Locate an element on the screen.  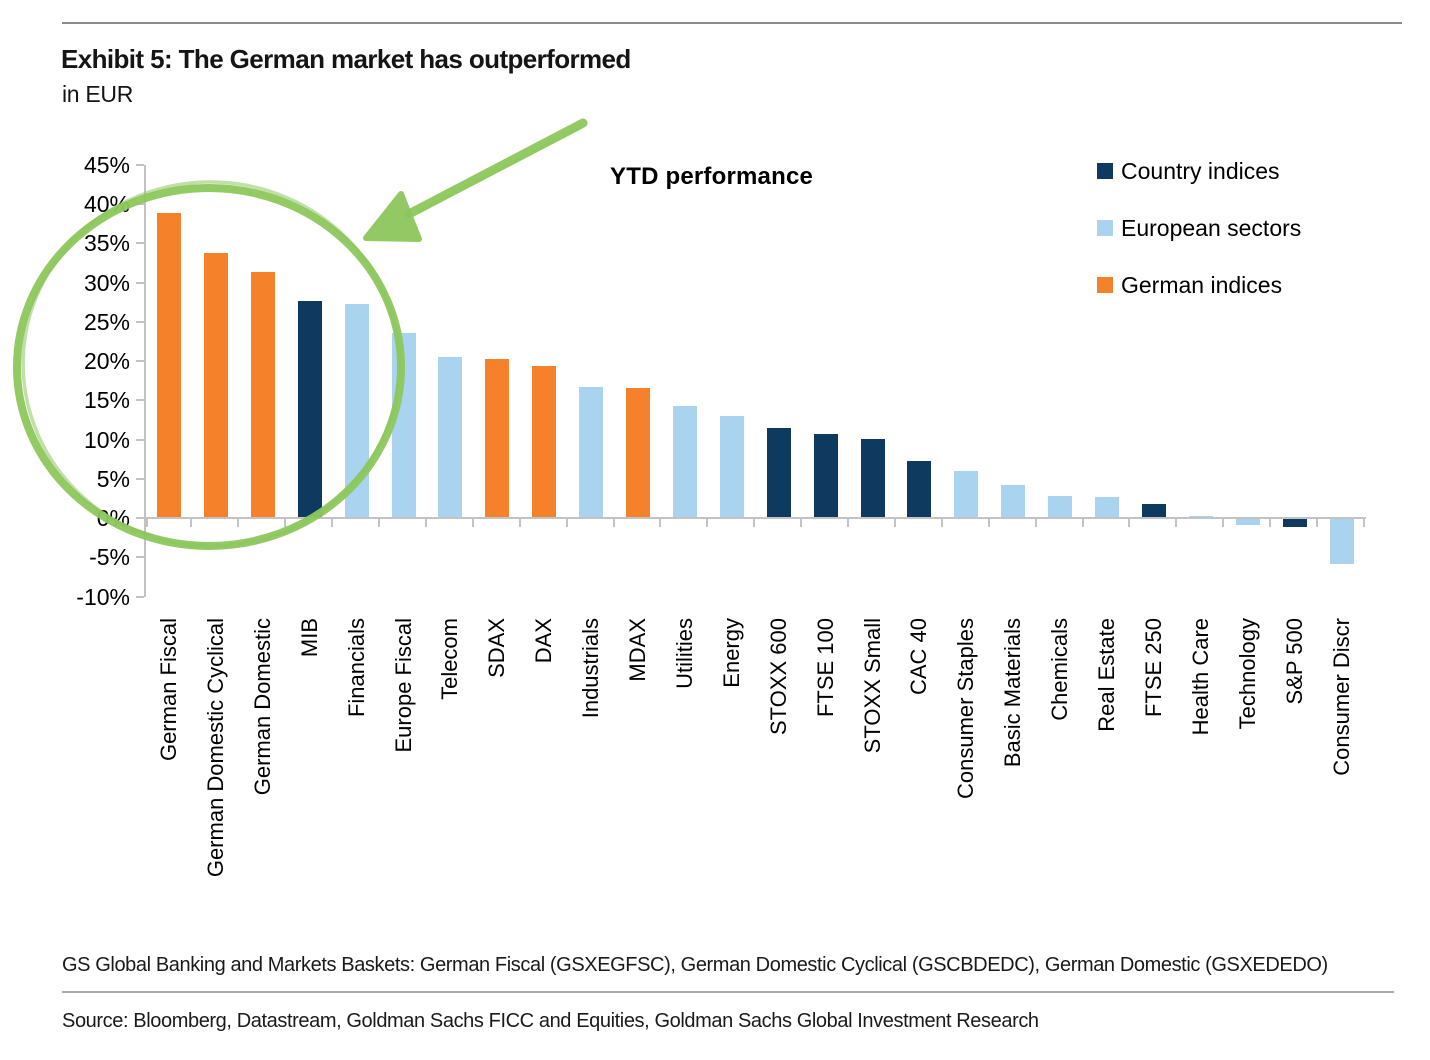
x-axis-label: CAC 40 is located at coordinates (919, 657).